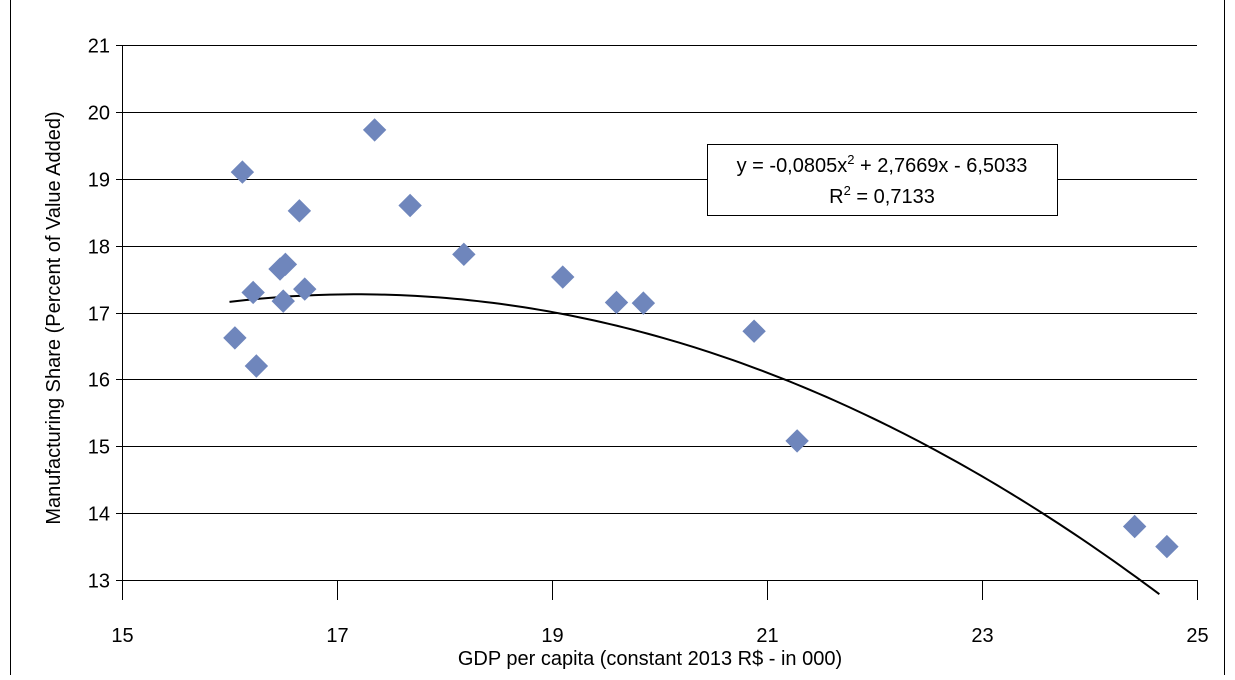 The width and height of the screenshot is (1235, 680). I want to click on trendline-equation: y = -0,0805x2 + 2,7669x - 6,5033, so click(882, 164).